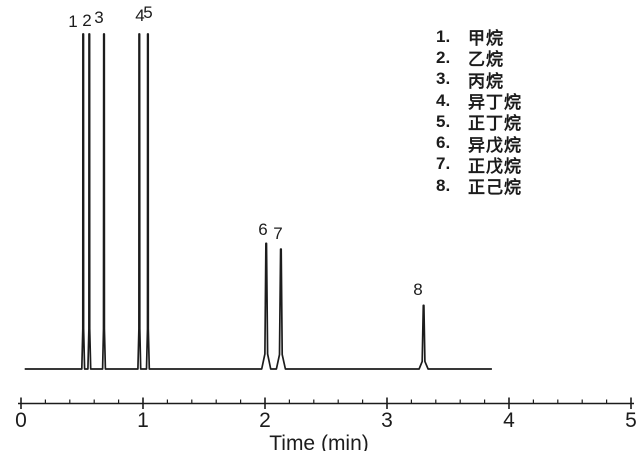 Image resolution: width=643 pixels, height=451 pixels. I want to click on legend-item: 1. 甲烷, so click(479, 37).